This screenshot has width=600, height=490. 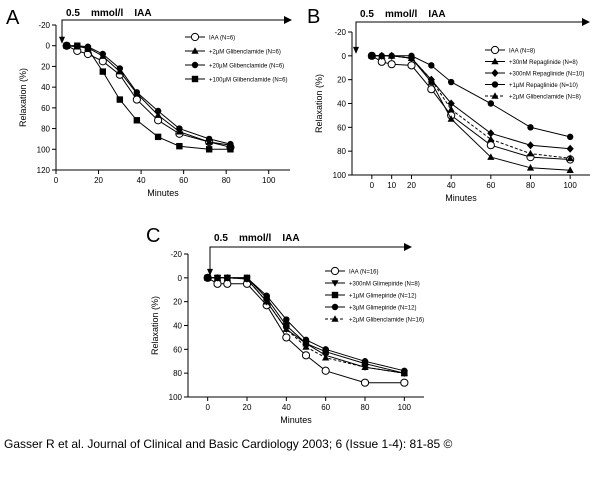 I want to click on legend-entry: +2µM Glibenclamide (N=8), so click(x=545, y=98).